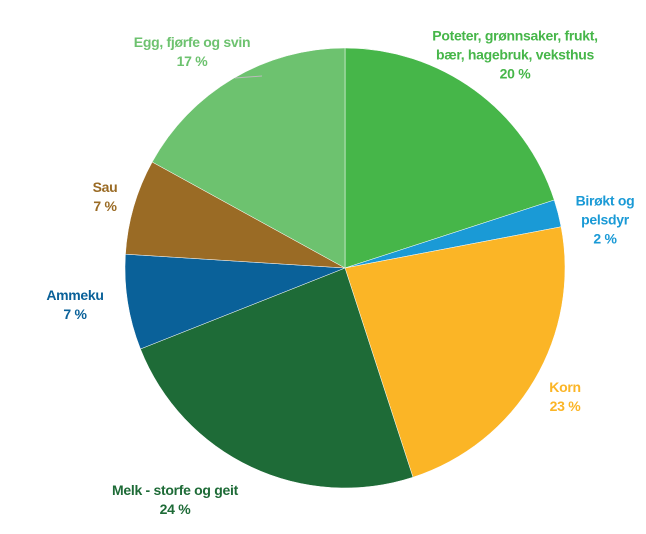 Image resolution: width=646 pixels, height=534 pixels. What do you see at coordinates (105, 187) in the screenshot?
I see `category-label: Sau` at bounding box center [105, 187].